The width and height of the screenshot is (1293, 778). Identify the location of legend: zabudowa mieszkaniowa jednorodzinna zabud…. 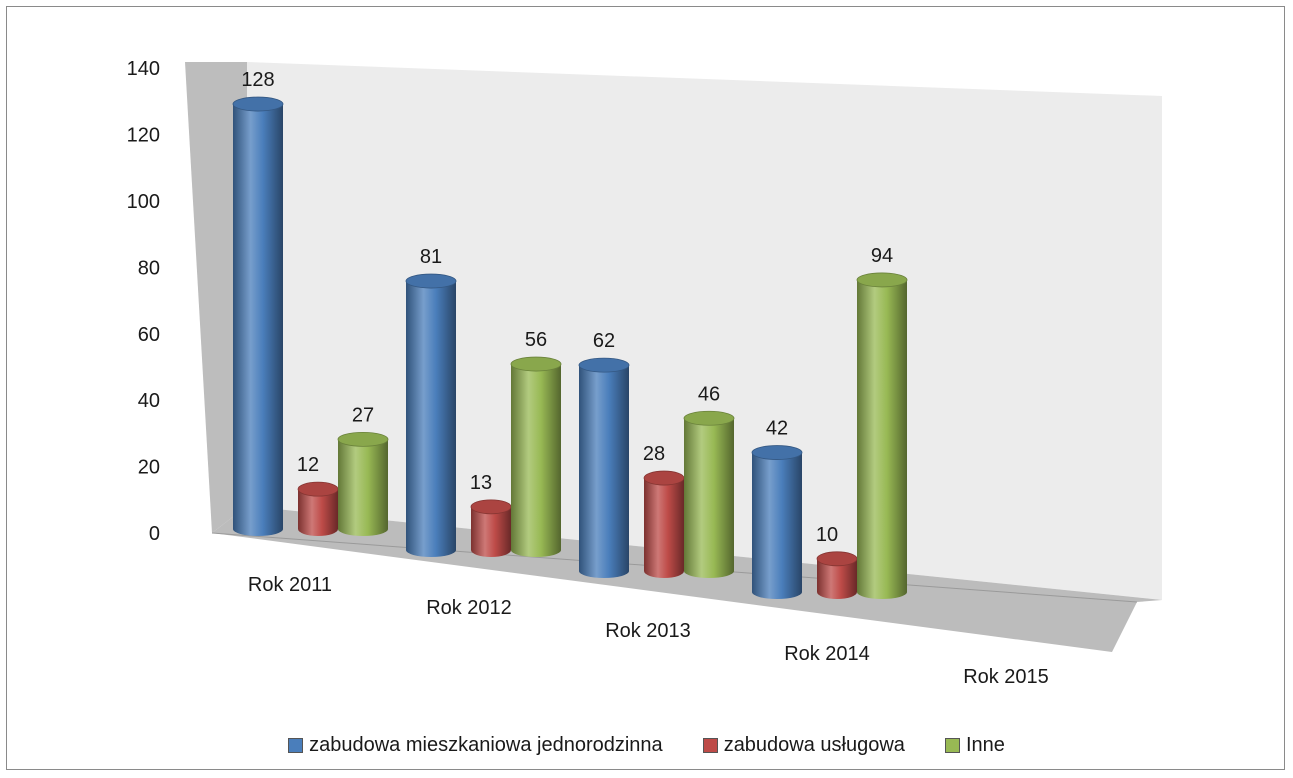
(646, 745).